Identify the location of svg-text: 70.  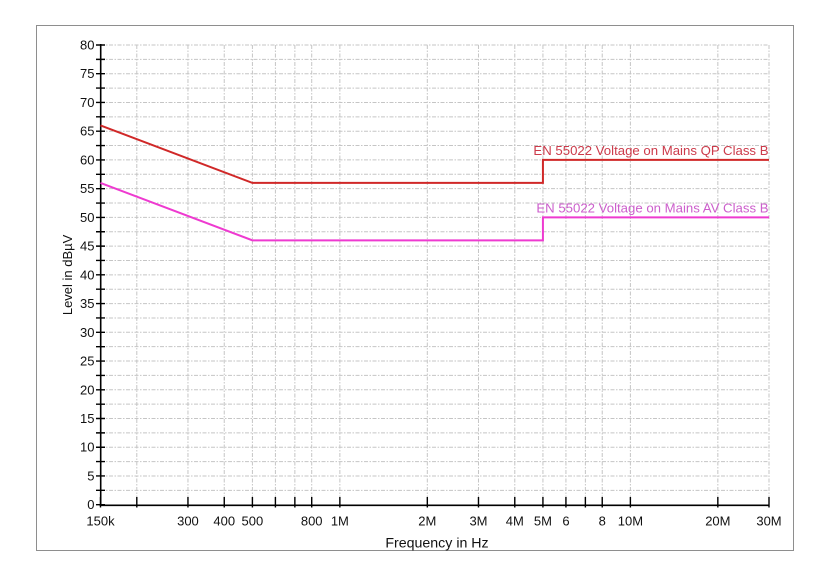
(87, 102).